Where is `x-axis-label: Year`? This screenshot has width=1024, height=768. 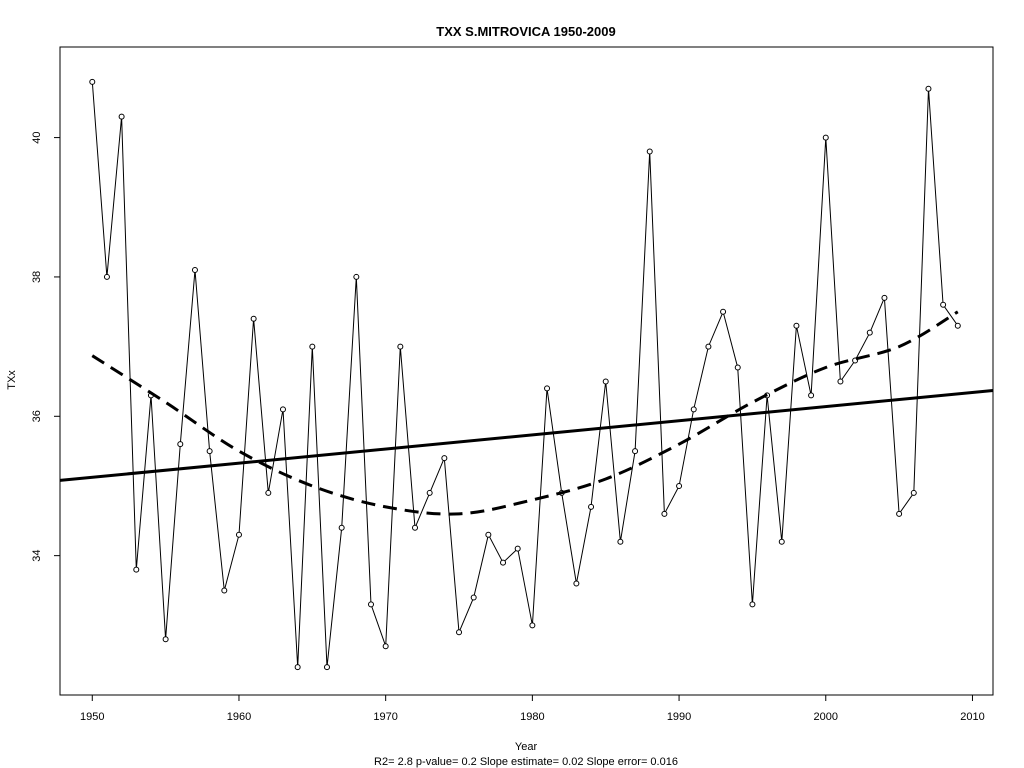 x-axis-label: Year is located at coordinates (526, 747).